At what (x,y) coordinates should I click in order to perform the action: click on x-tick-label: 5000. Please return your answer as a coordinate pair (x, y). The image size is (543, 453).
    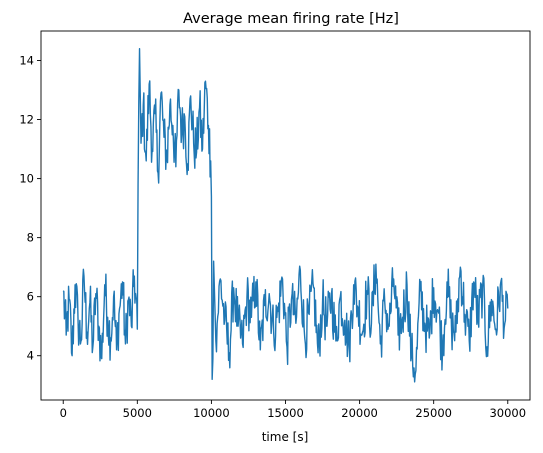
    Looking at the image, I should click on (137, 413).